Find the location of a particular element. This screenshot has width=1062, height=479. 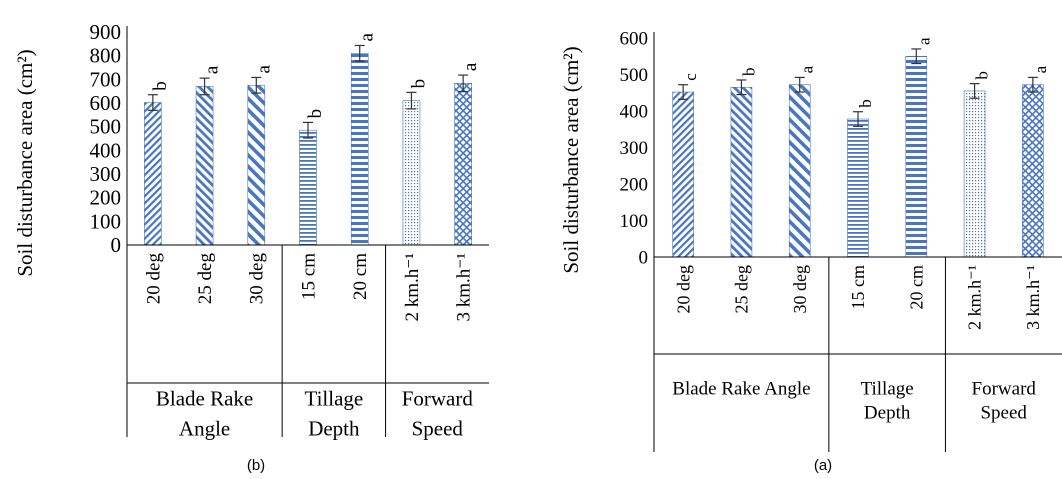

y-tick-label: 900 is located at coordinates (106, 32).